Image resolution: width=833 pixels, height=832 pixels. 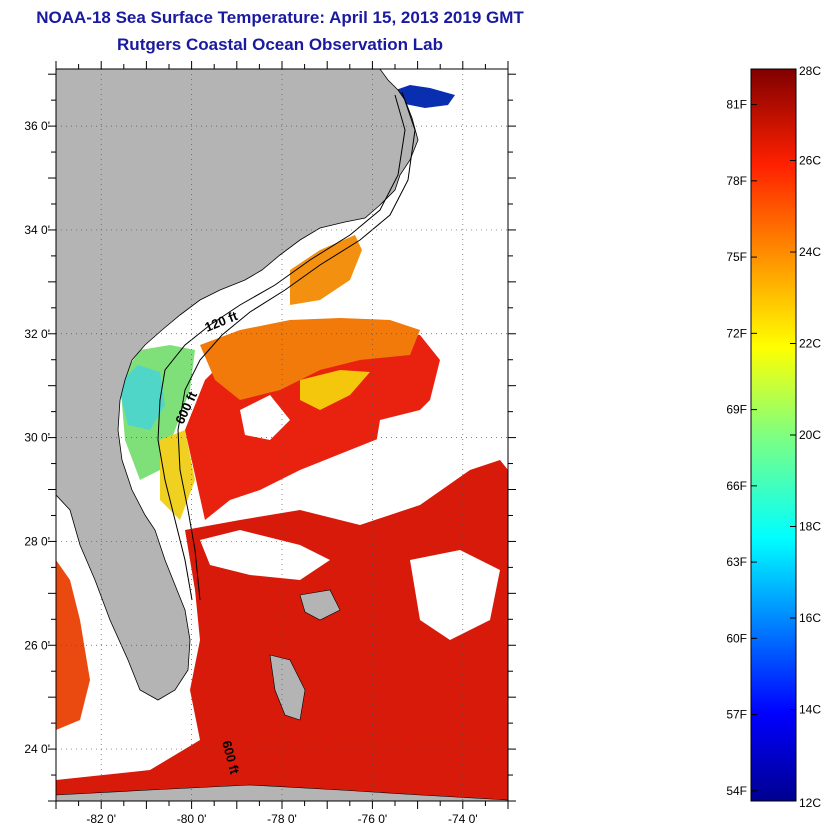 I want to click on latitude-labels: 36 0' 34 0' 32 0' 30 0' 28 0' 26 0' 24 0', so click(x=37, y=437).